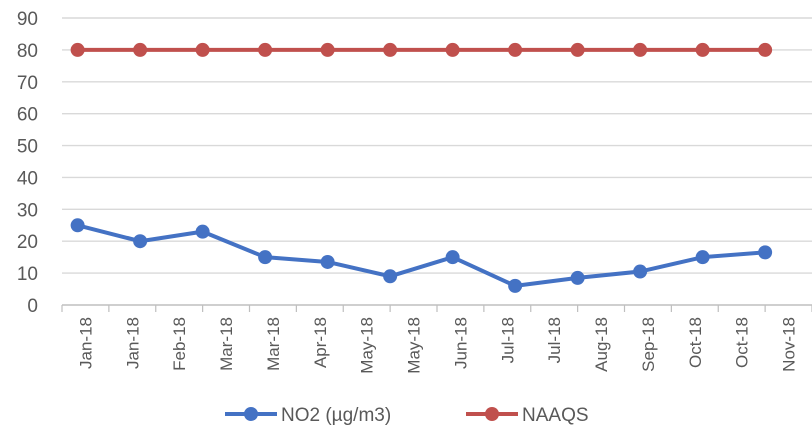  I want to click on legend-item: NO2 (µg/m3), so click(308, 415).